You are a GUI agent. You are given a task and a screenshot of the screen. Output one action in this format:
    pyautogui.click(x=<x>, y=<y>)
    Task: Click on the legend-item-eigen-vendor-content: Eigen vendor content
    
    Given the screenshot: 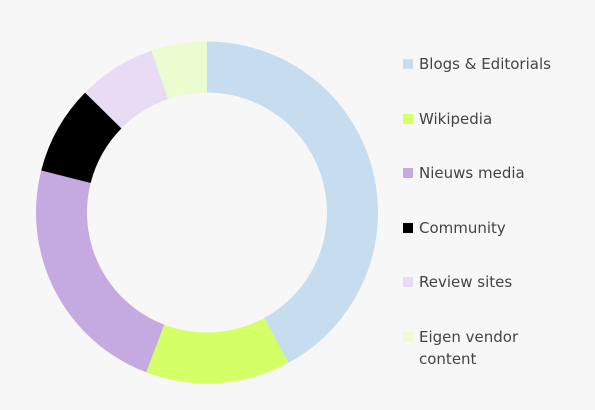 What is the action you would take?
    pyautogui.click(x=495, y=353)
    